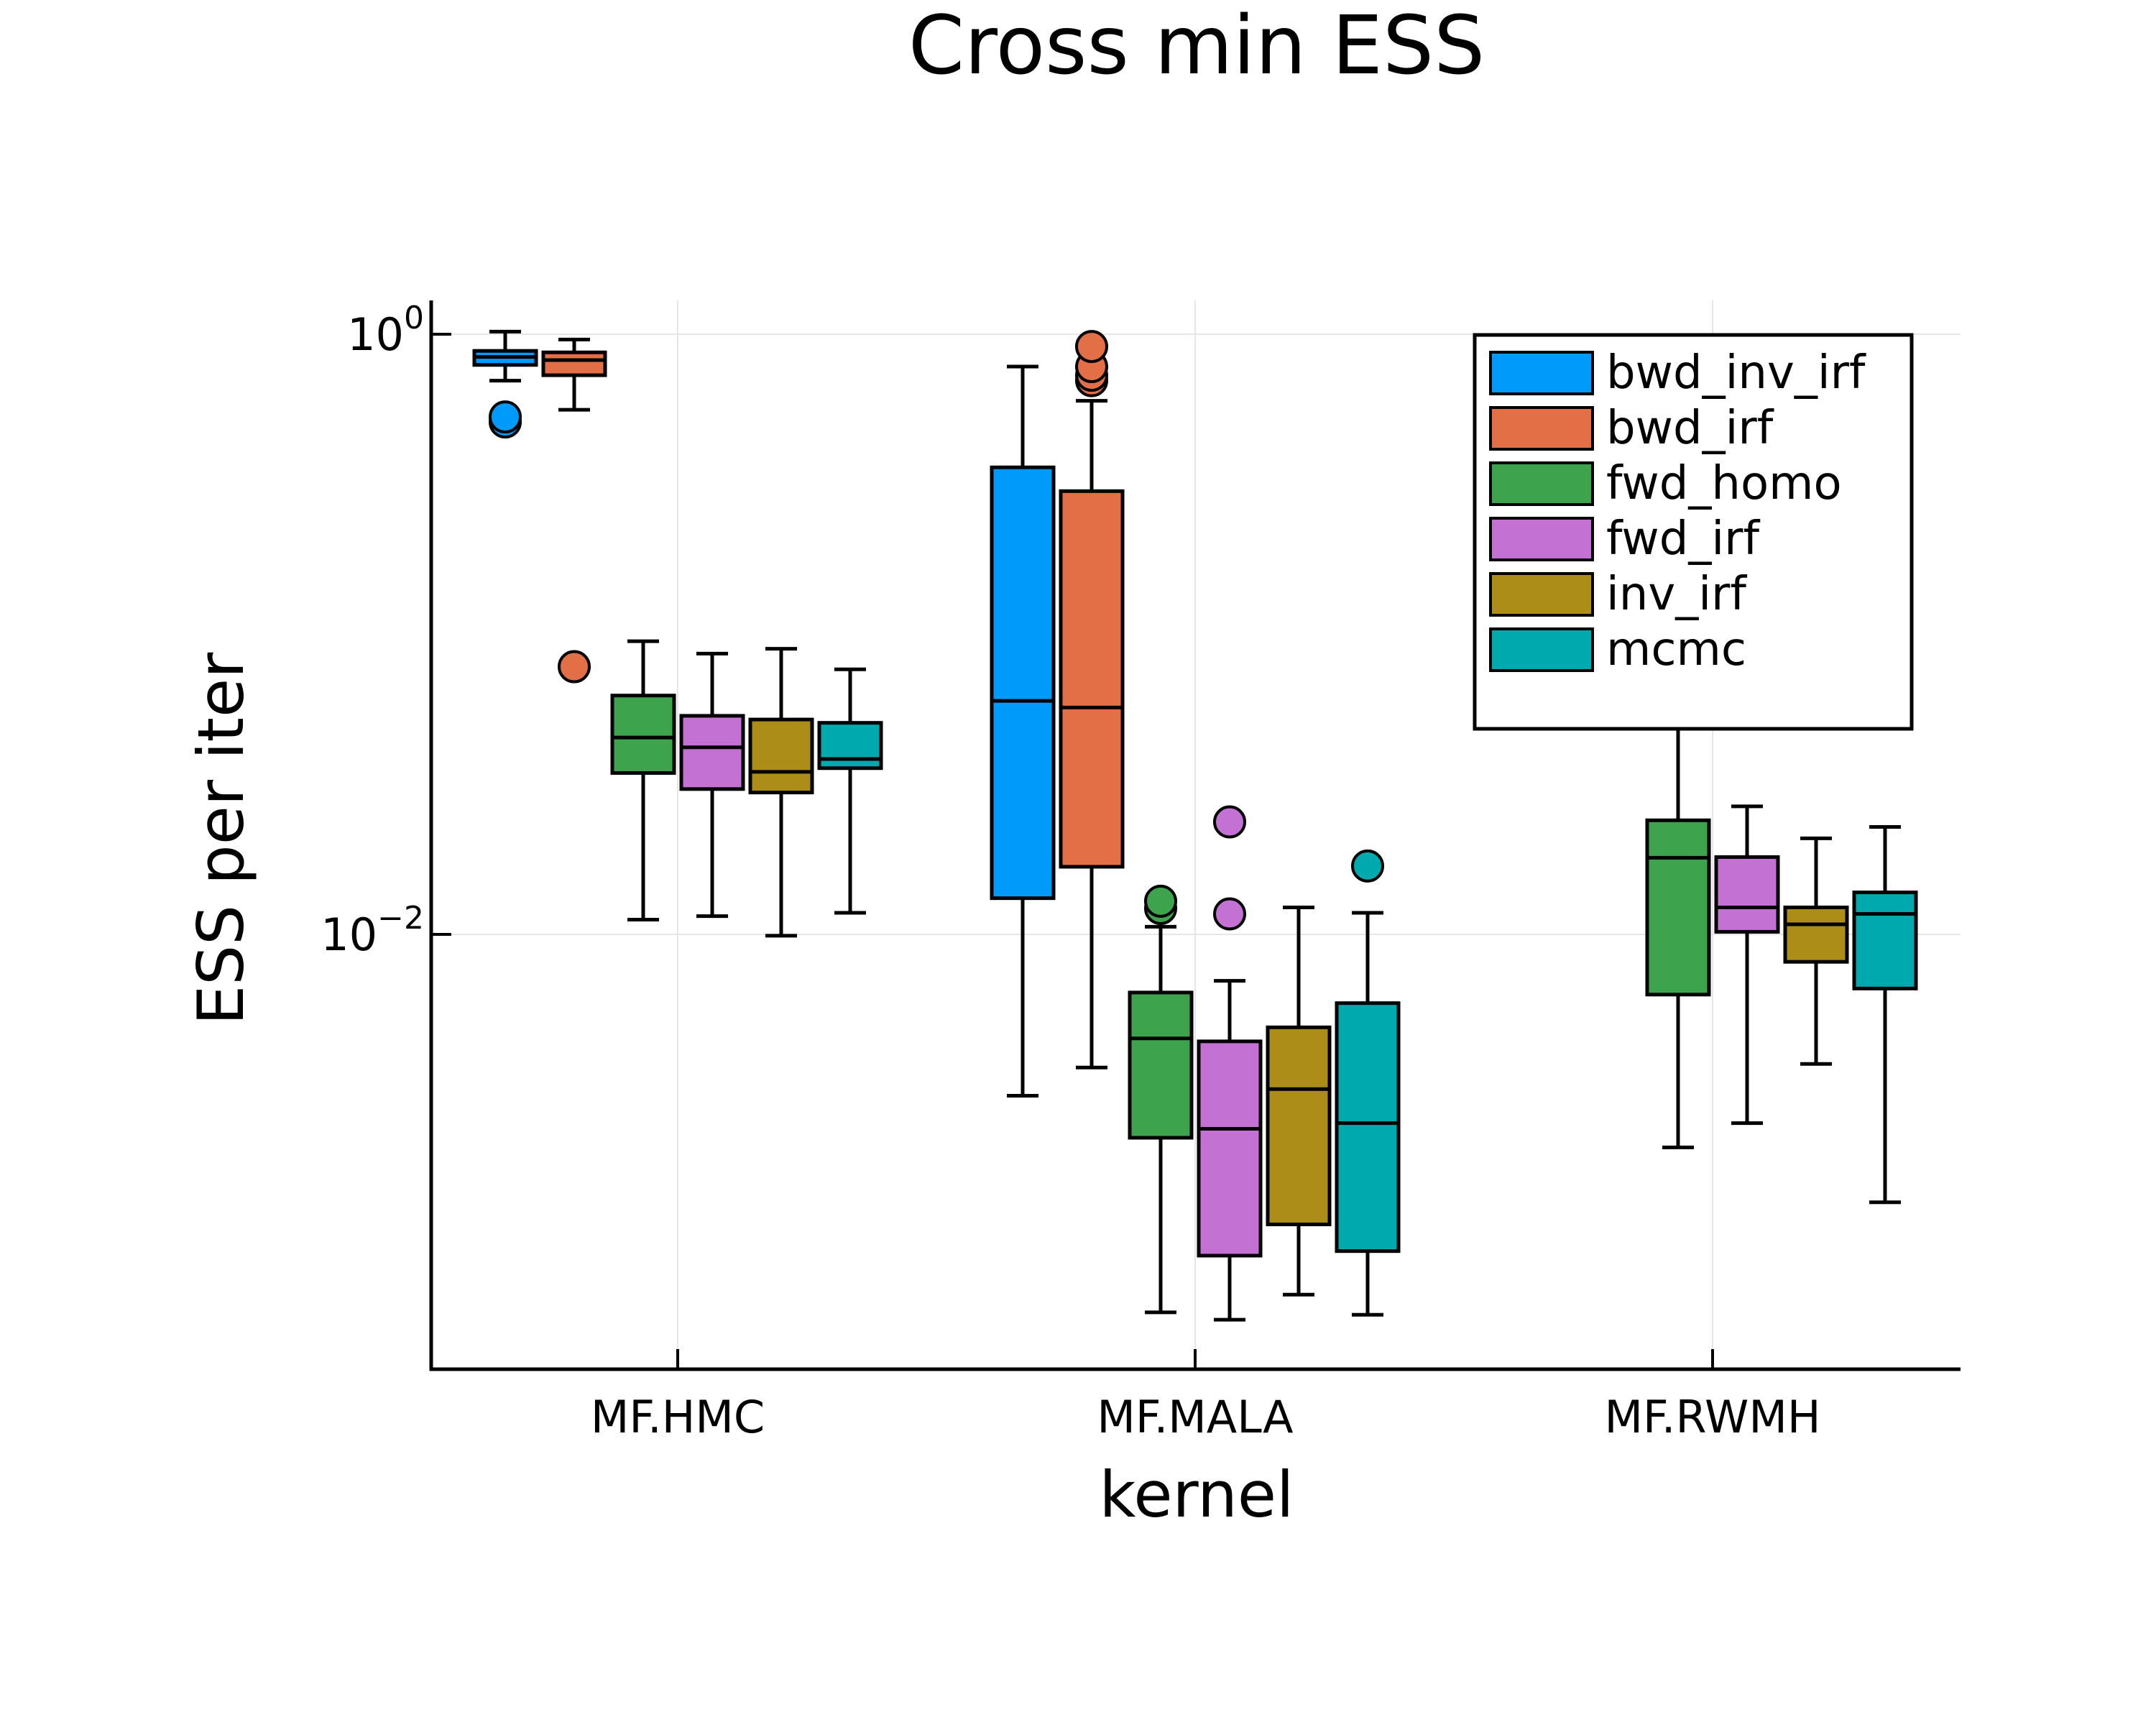  I want to click on box-fwd_homo-MF.RWMH, so click(1678, 919).